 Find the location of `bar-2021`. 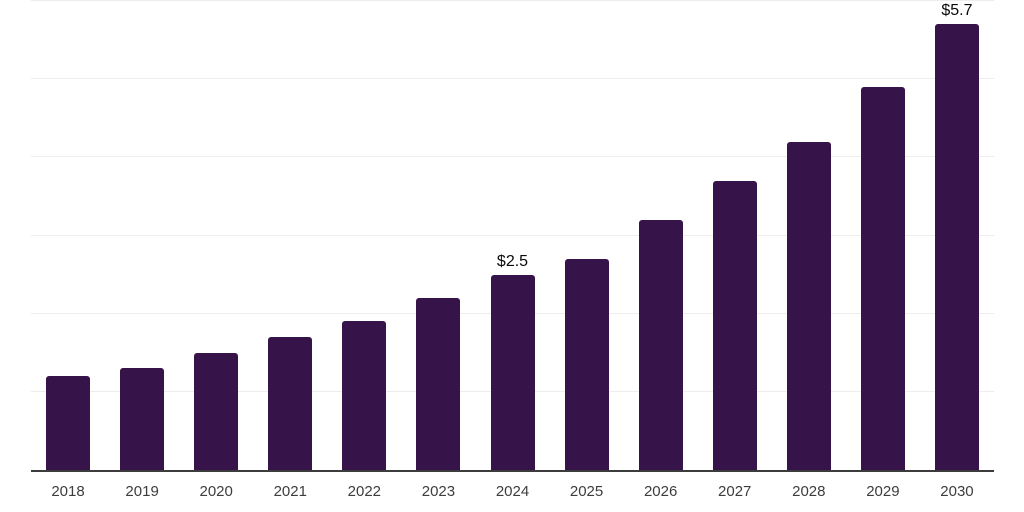

bar-2021 is located at coordinates (290, 403).